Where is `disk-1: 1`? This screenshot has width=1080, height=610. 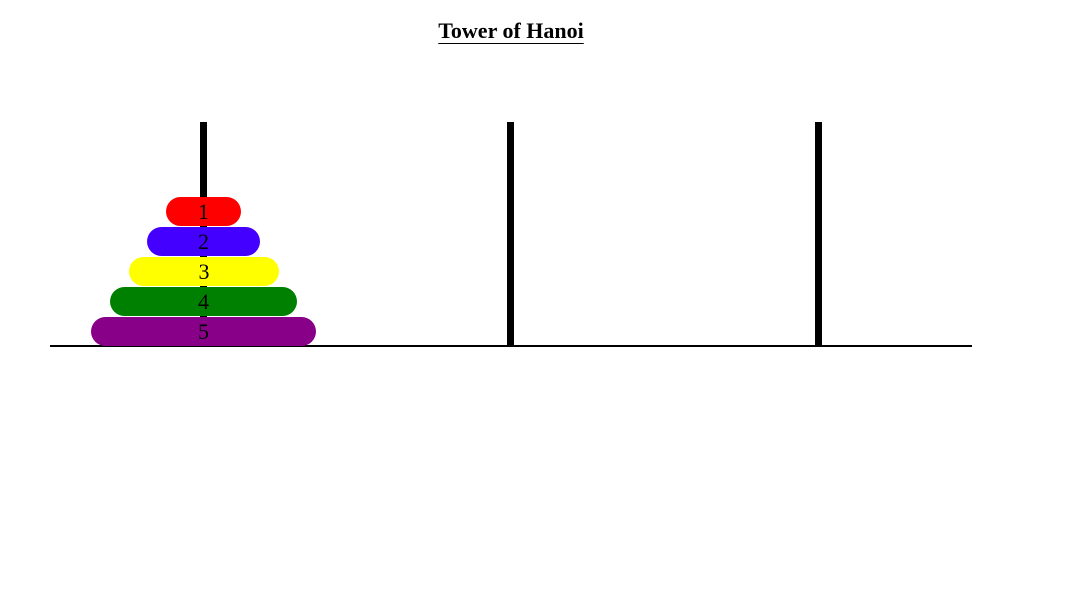 disk-1: 1 is located at coordinates (203, 211).